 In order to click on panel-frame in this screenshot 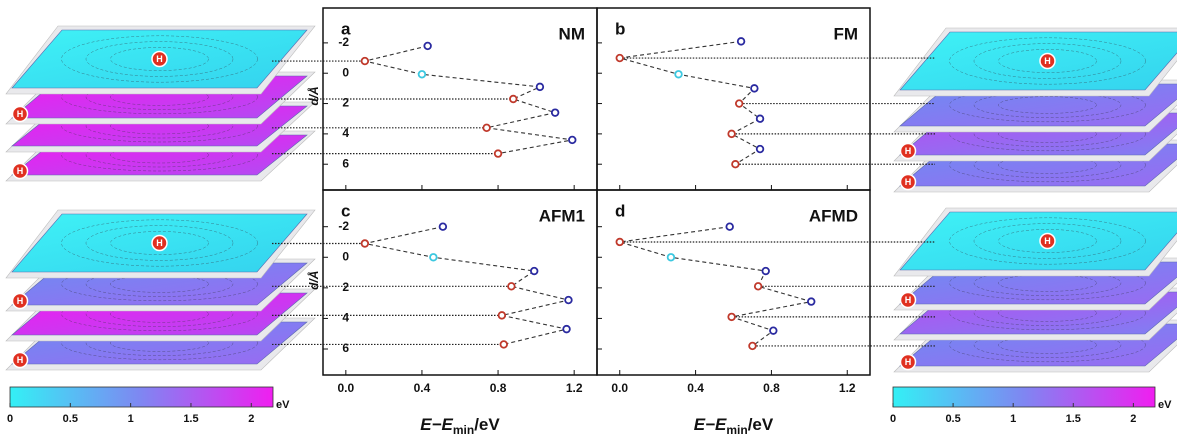, I will do `click(733, 282)`.